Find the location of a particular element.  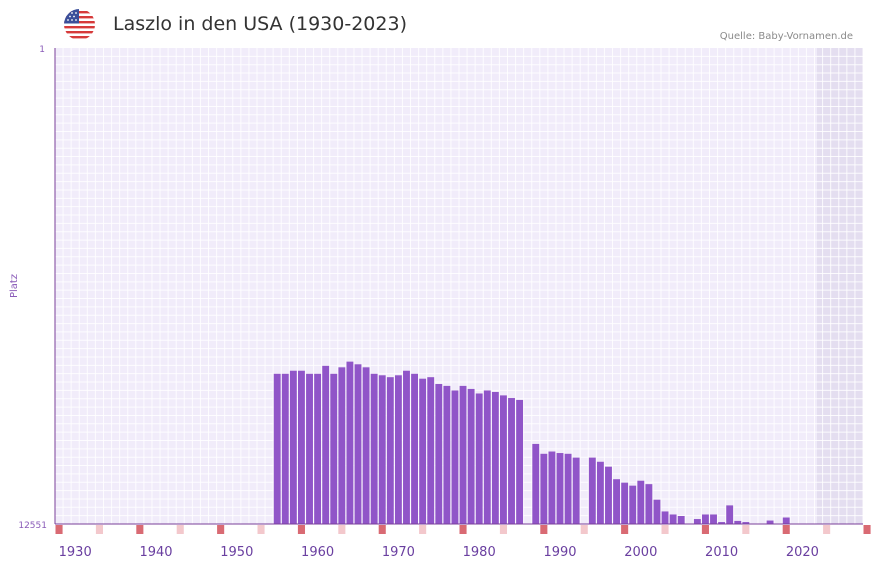

x-tick-label-1960: 1960 is located at coordinates (317, 552).